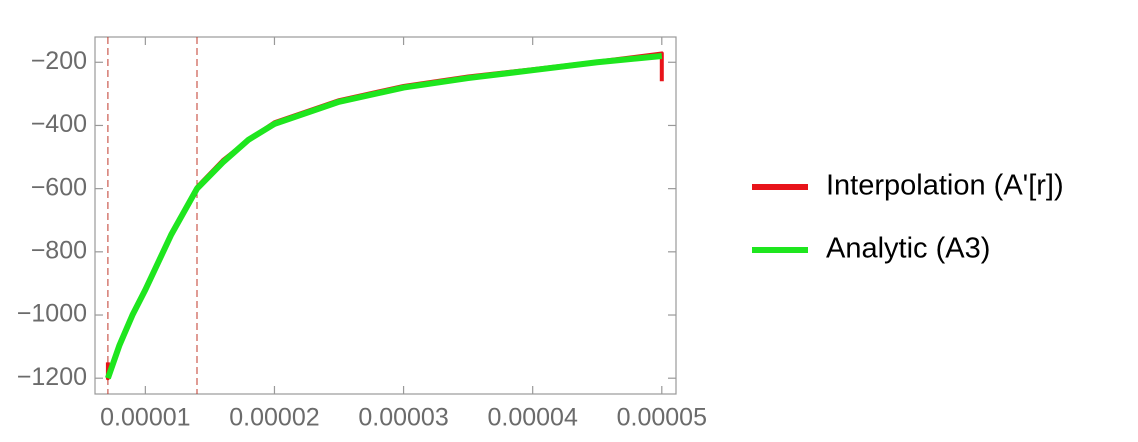 This screenshot has width=1138, height=442. Describe the element at coordinates (908, 249) in the screenshot. I see `legend-label: Analytic (A3)` at that location.